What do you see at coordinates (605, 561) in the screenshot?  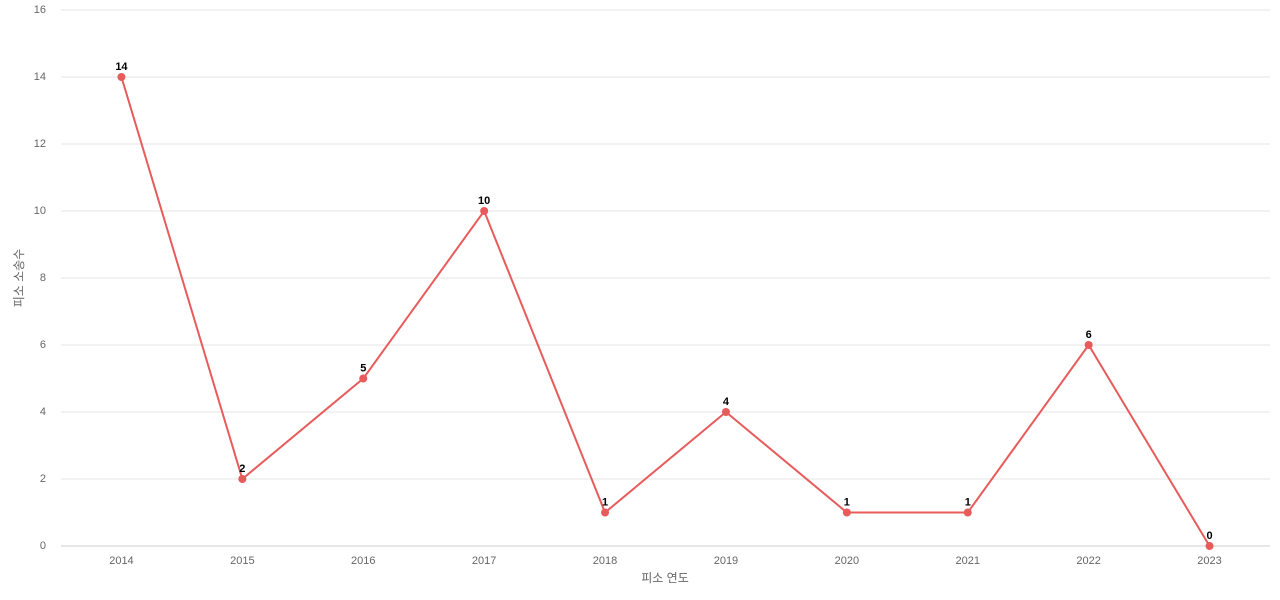 I see `x-tick-label: 2018` at bounding box center [605, 561].